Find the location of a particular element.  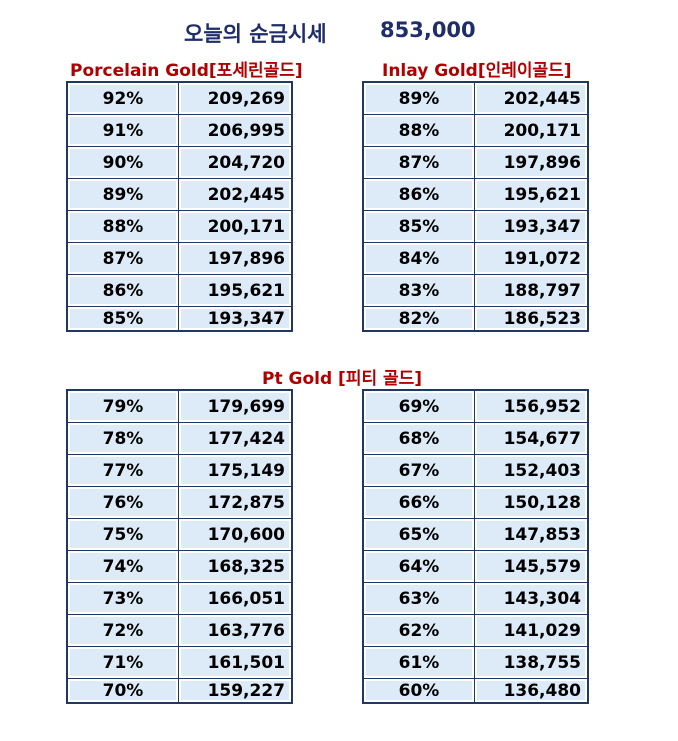

price-value-cell: 191,072 is located at coordinates (531, 258).